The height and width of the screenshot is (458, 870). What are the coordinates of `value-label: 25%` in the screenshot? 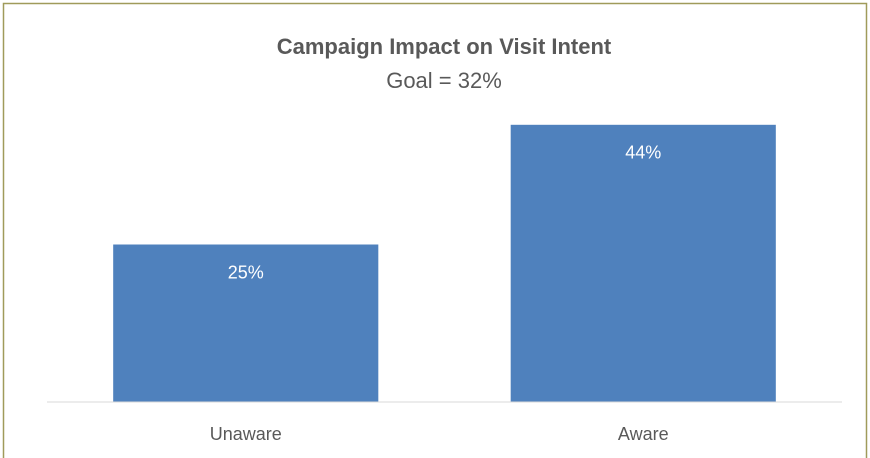 It's located at (246, 272).